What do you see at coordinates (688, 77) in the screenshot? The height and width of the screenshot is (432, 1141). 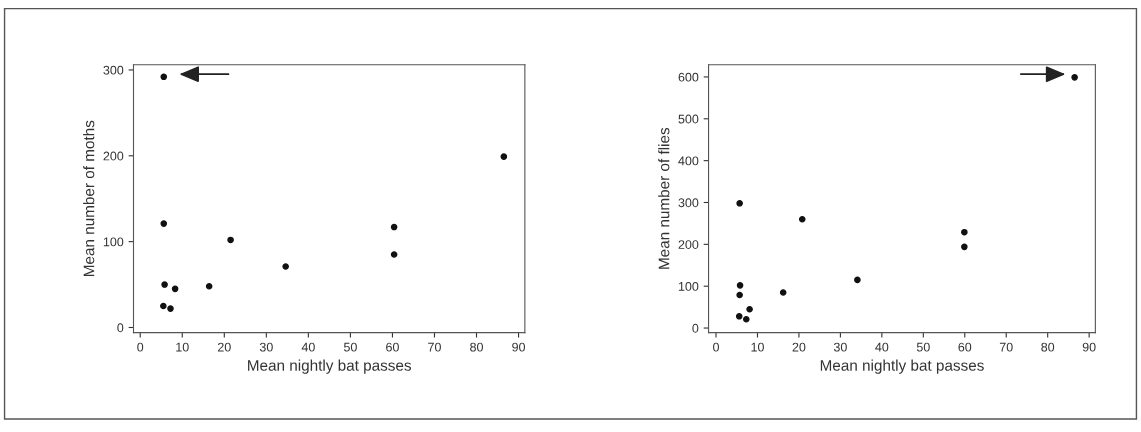 I see `y-tick-label: 600` at bounding box center [688, 77].